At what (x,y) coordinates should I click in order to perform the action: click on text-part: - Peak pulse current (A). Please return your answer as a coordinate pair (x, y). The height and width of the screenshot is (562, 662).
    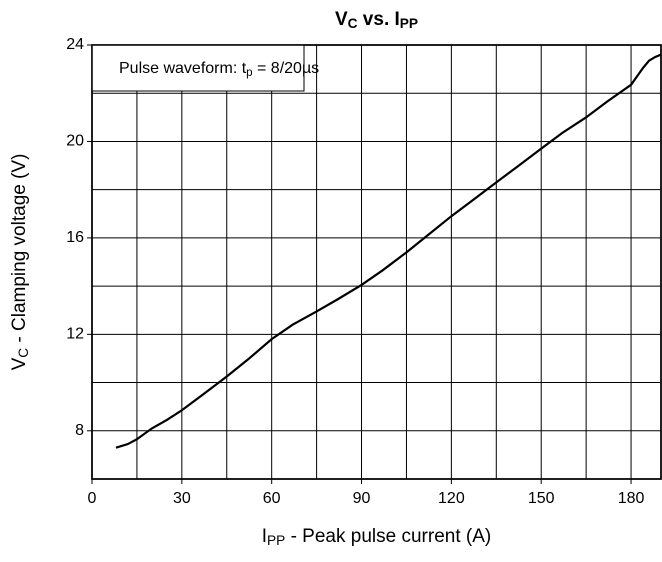
    Looking at the image, I should click on (388, 536).